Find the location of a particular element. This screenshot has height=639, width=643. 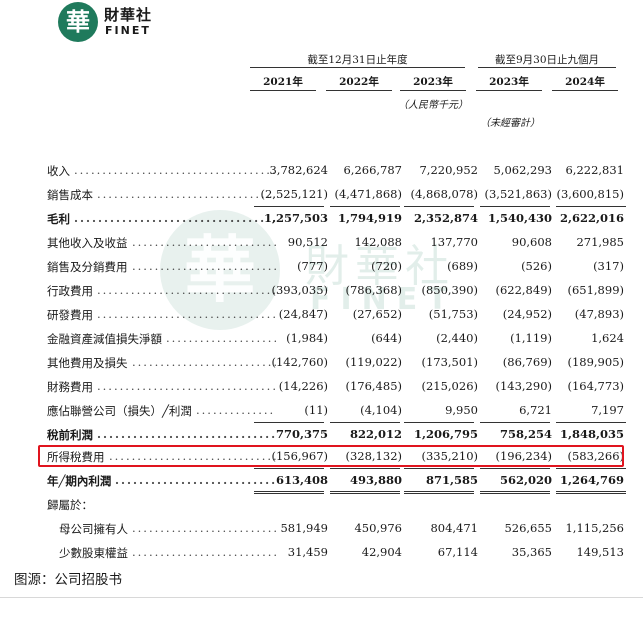

row-value-4: 1,848,035 is located at coordinates (591, 434).